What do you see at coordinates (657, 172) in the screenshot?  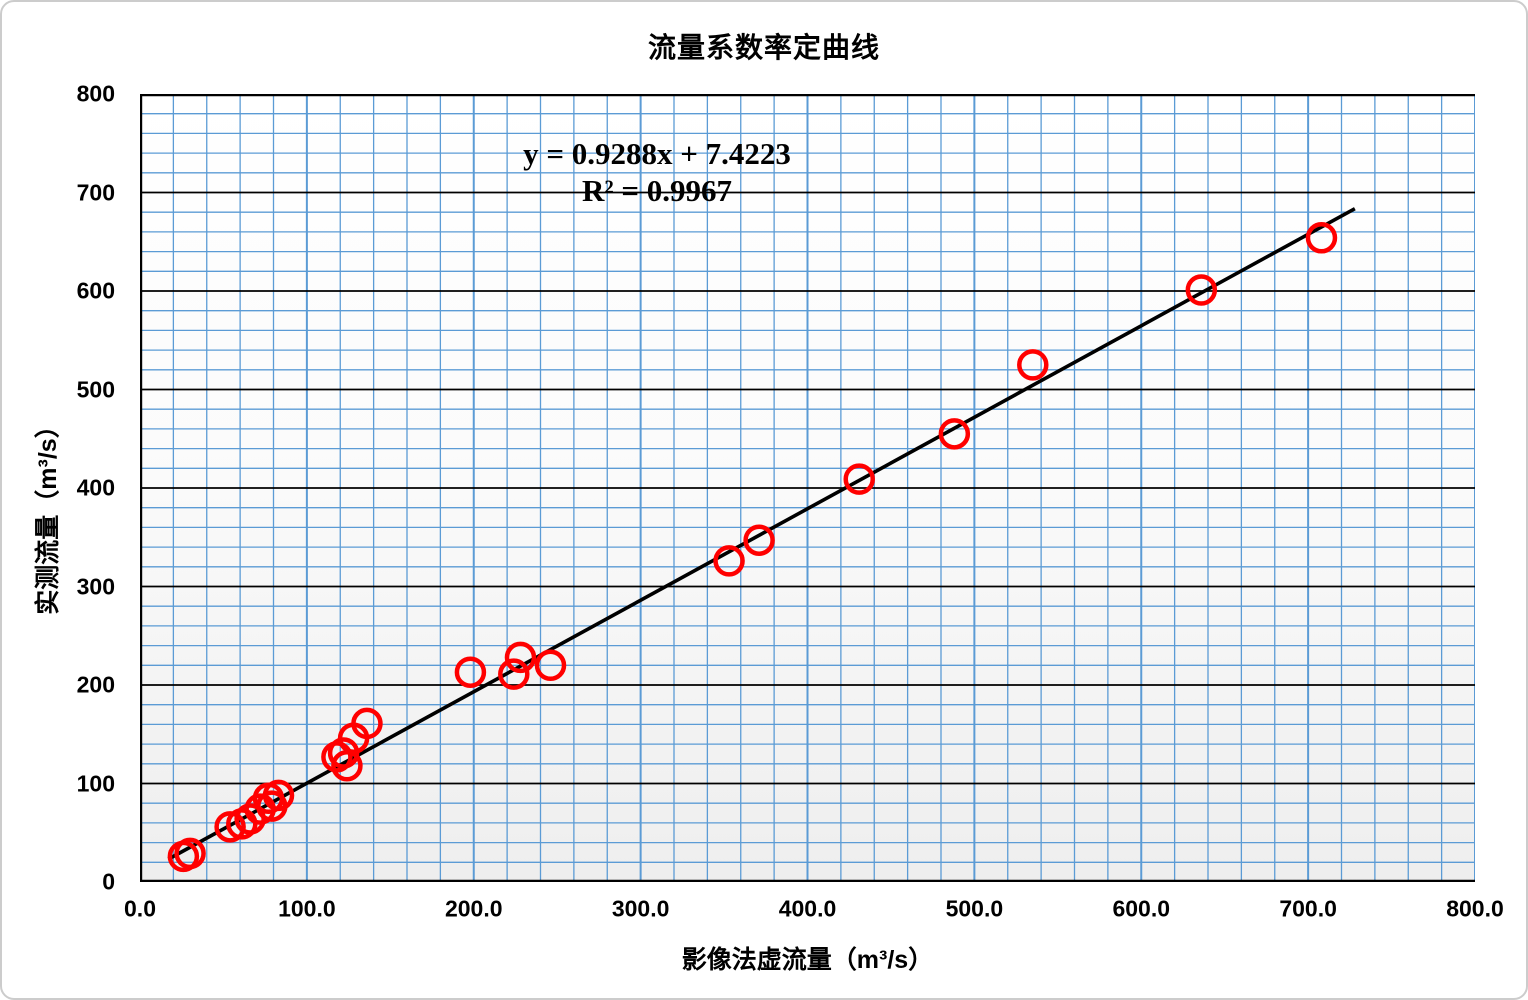 I see `trendline-equation-annotation: y = 0.9288x + 7.4223 R² = 0.9967` at bounding box center [657, 172].